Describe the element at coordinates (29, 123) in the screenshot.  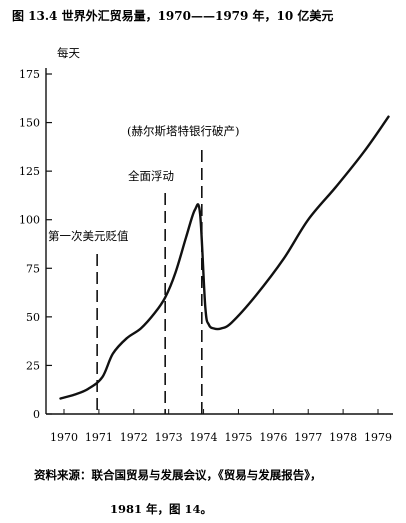
I see `y-tick-label: 150` at that location.